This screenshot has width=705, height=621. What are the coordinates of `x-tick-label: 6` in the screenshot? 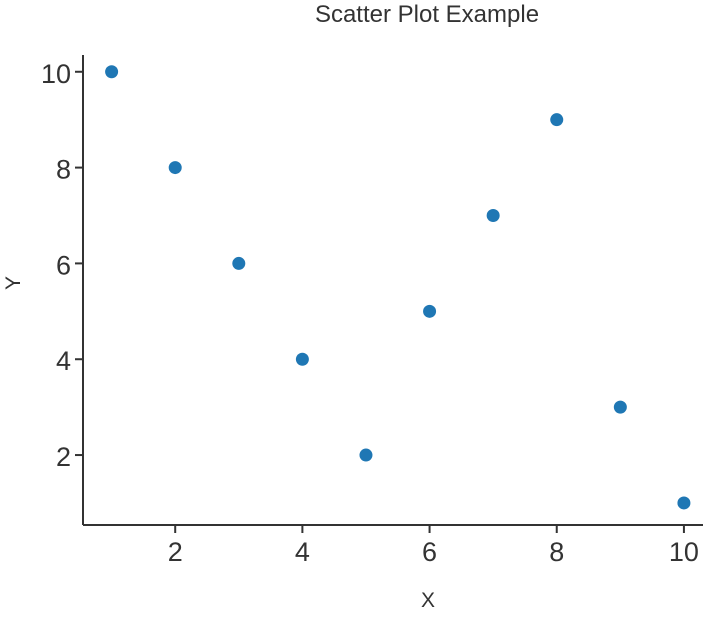 It's located at (429, 552).